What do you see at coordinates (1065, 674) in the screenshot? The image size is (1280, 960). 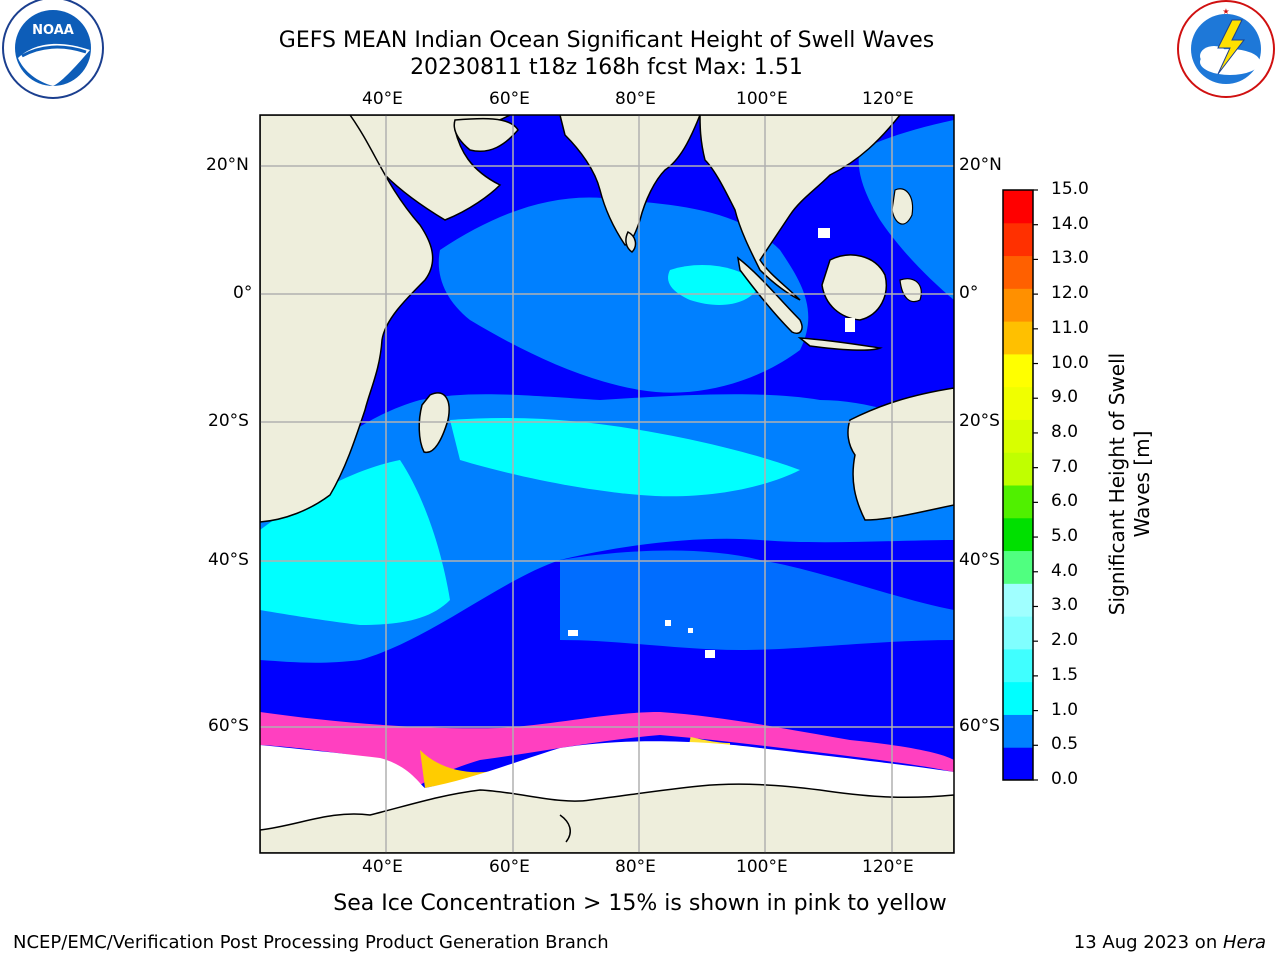 I see `colorbar-tick-label: 1.5` at bounding box center [1065, 674].